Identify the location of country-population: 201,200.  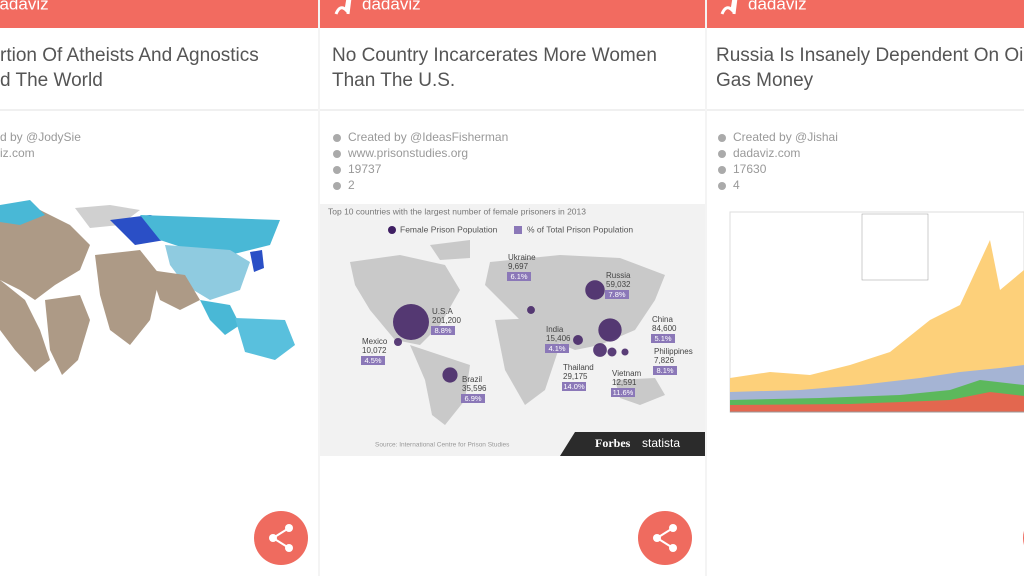
(446, 320).